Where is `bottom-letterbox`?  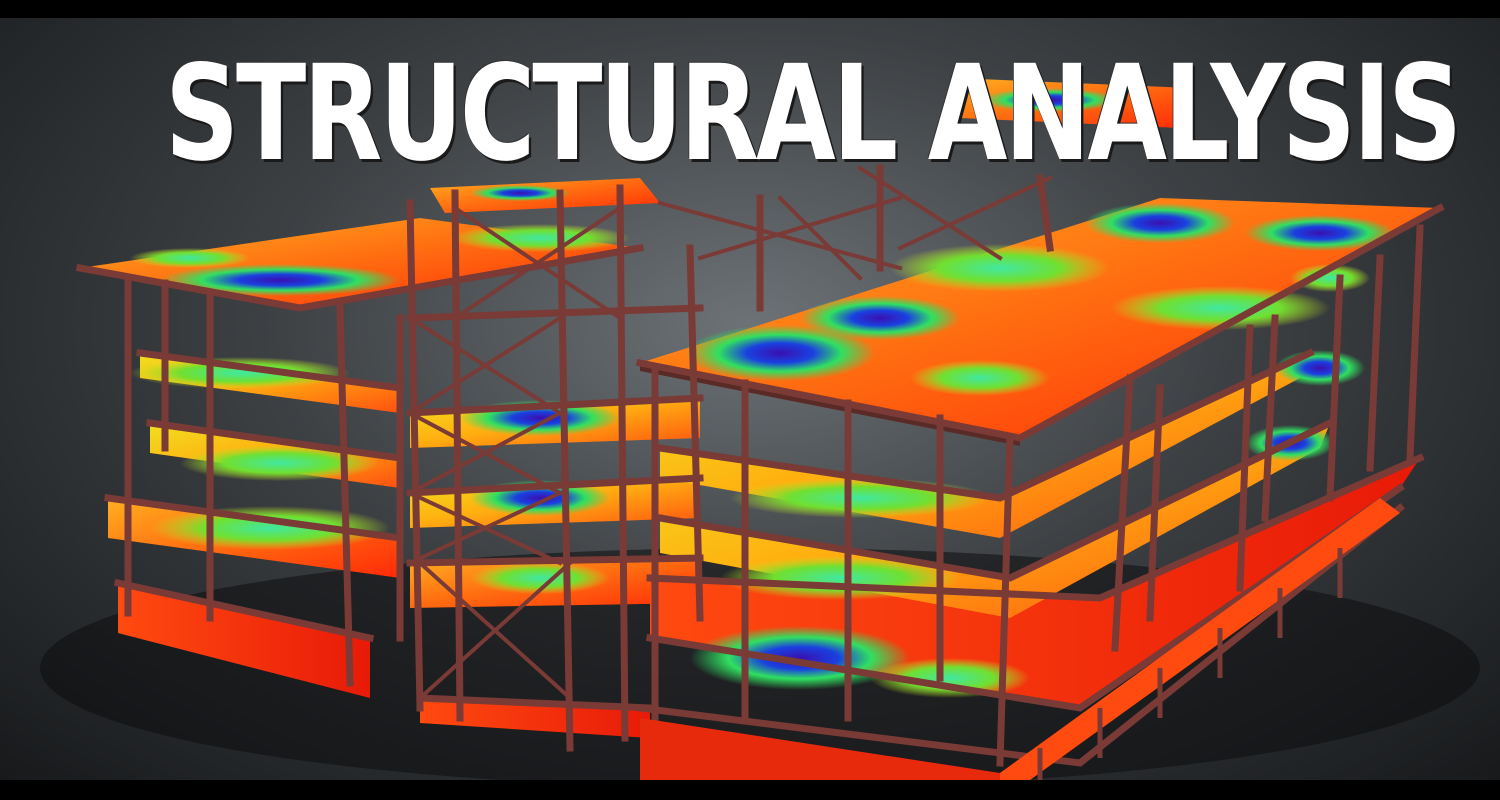
bottom-letterbox is located at coordinates (750, 790).